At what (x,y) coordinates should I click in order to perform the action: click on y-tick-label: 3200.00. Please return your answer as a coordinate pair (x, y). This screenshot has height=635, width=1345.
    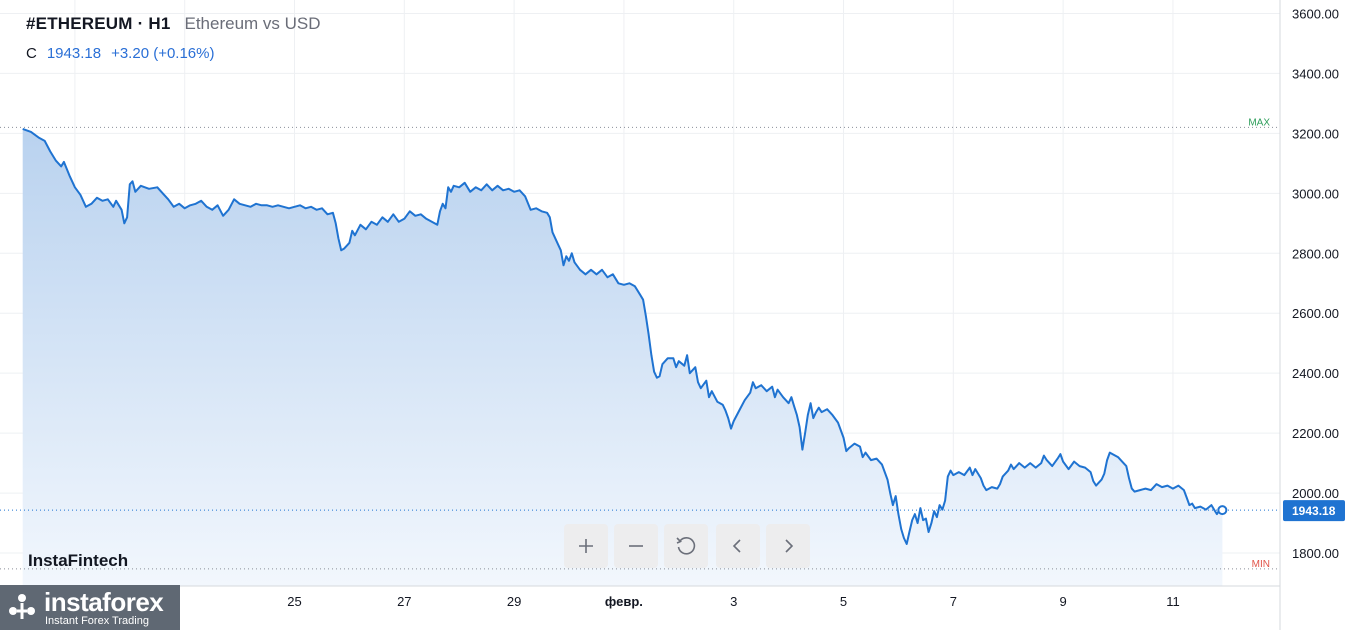
    Looking at the image, I should click on (1315, 133).